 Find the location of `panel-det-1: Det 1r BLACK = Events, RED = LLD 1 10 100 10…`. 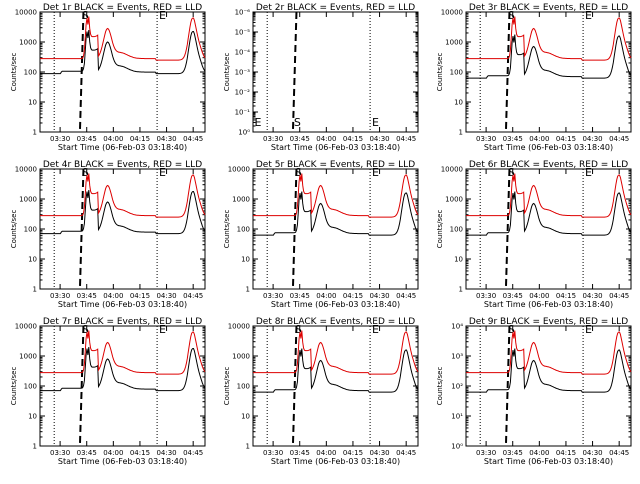

panel-det-1: Det 1r BLACK = Events, RED = LLD 1 10 100 10… is located at coordinates (108, 77).